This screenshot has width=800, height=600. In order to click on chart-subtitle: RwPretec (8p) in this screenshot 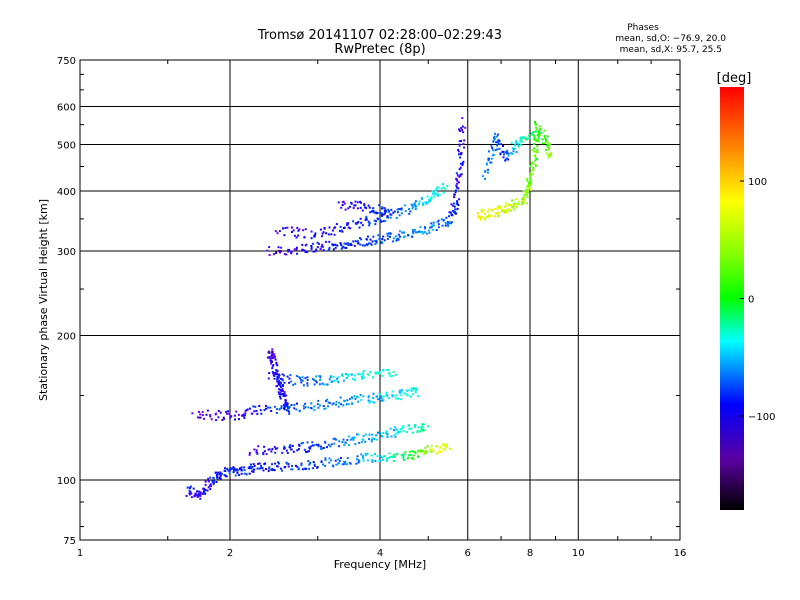, I will do `click(379, 49)`.